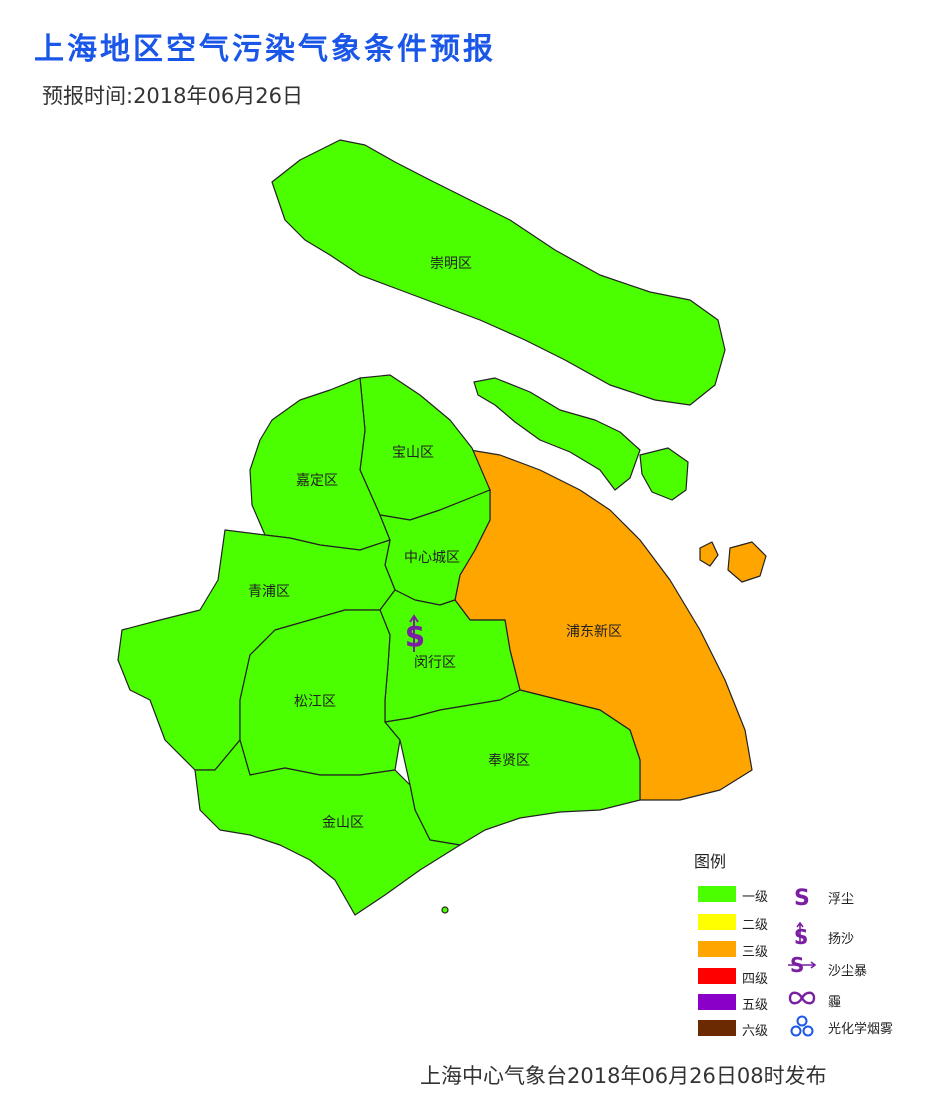 The width and height of the screenshot is (932, 1111). Describe the element at coordinates (755, 979) in the screenshot. I see `legend-level-4: 四级` at that location.